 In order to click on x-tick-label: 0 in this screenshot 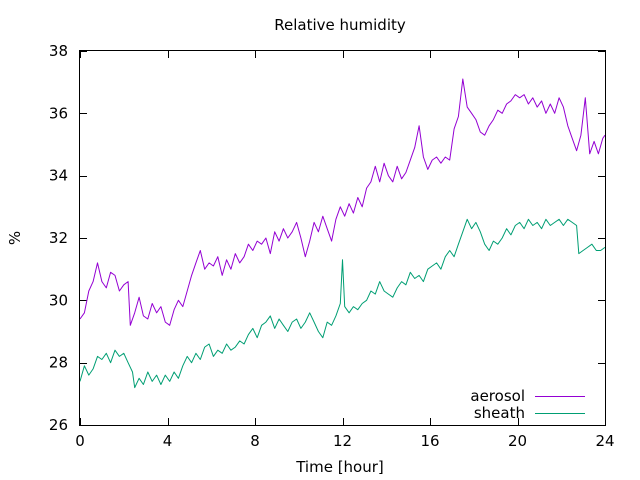, I will do `click(80, 441)`.